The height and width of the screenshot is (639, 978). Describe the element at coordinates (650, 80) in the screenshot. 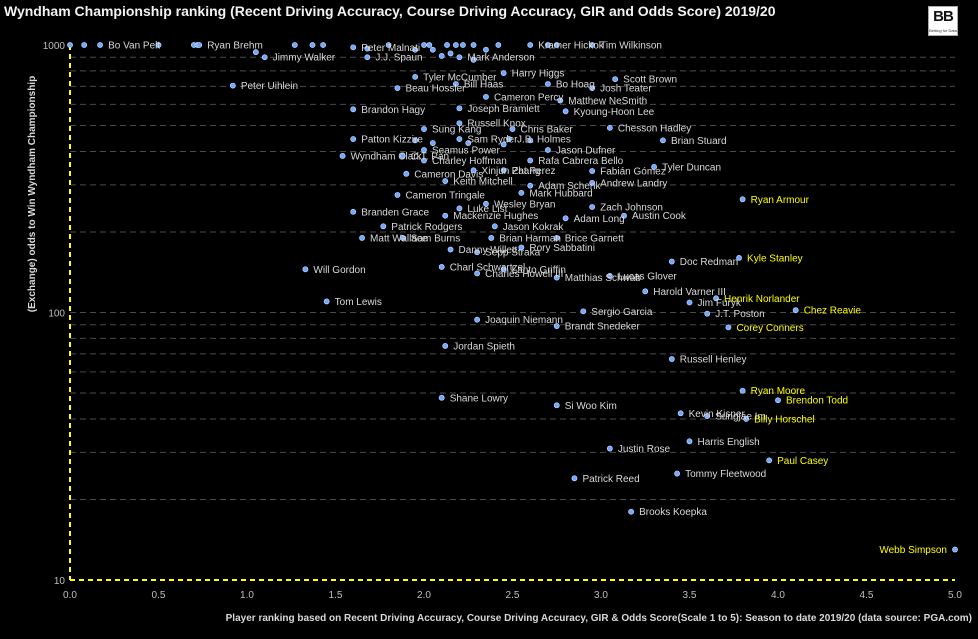

I see `point-label: Scott Brown` at that location.